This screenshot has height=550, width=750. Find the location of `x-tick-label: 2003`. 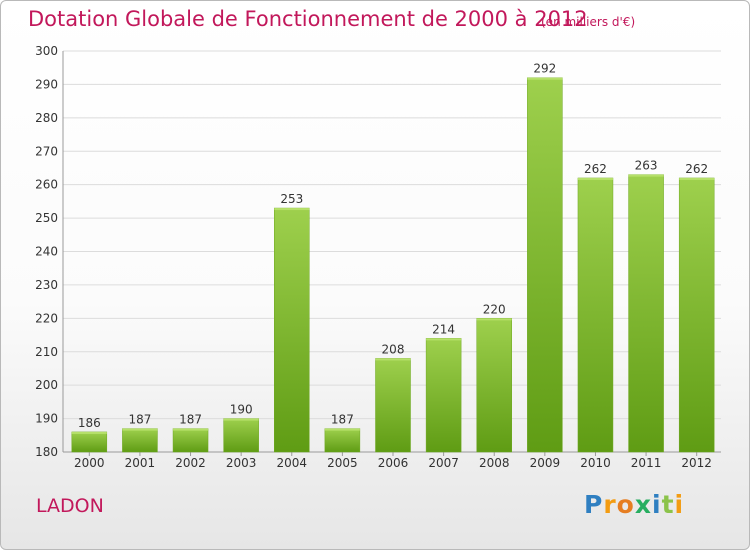

x-tick-label: 2003 is located at coordinates (241, 463).